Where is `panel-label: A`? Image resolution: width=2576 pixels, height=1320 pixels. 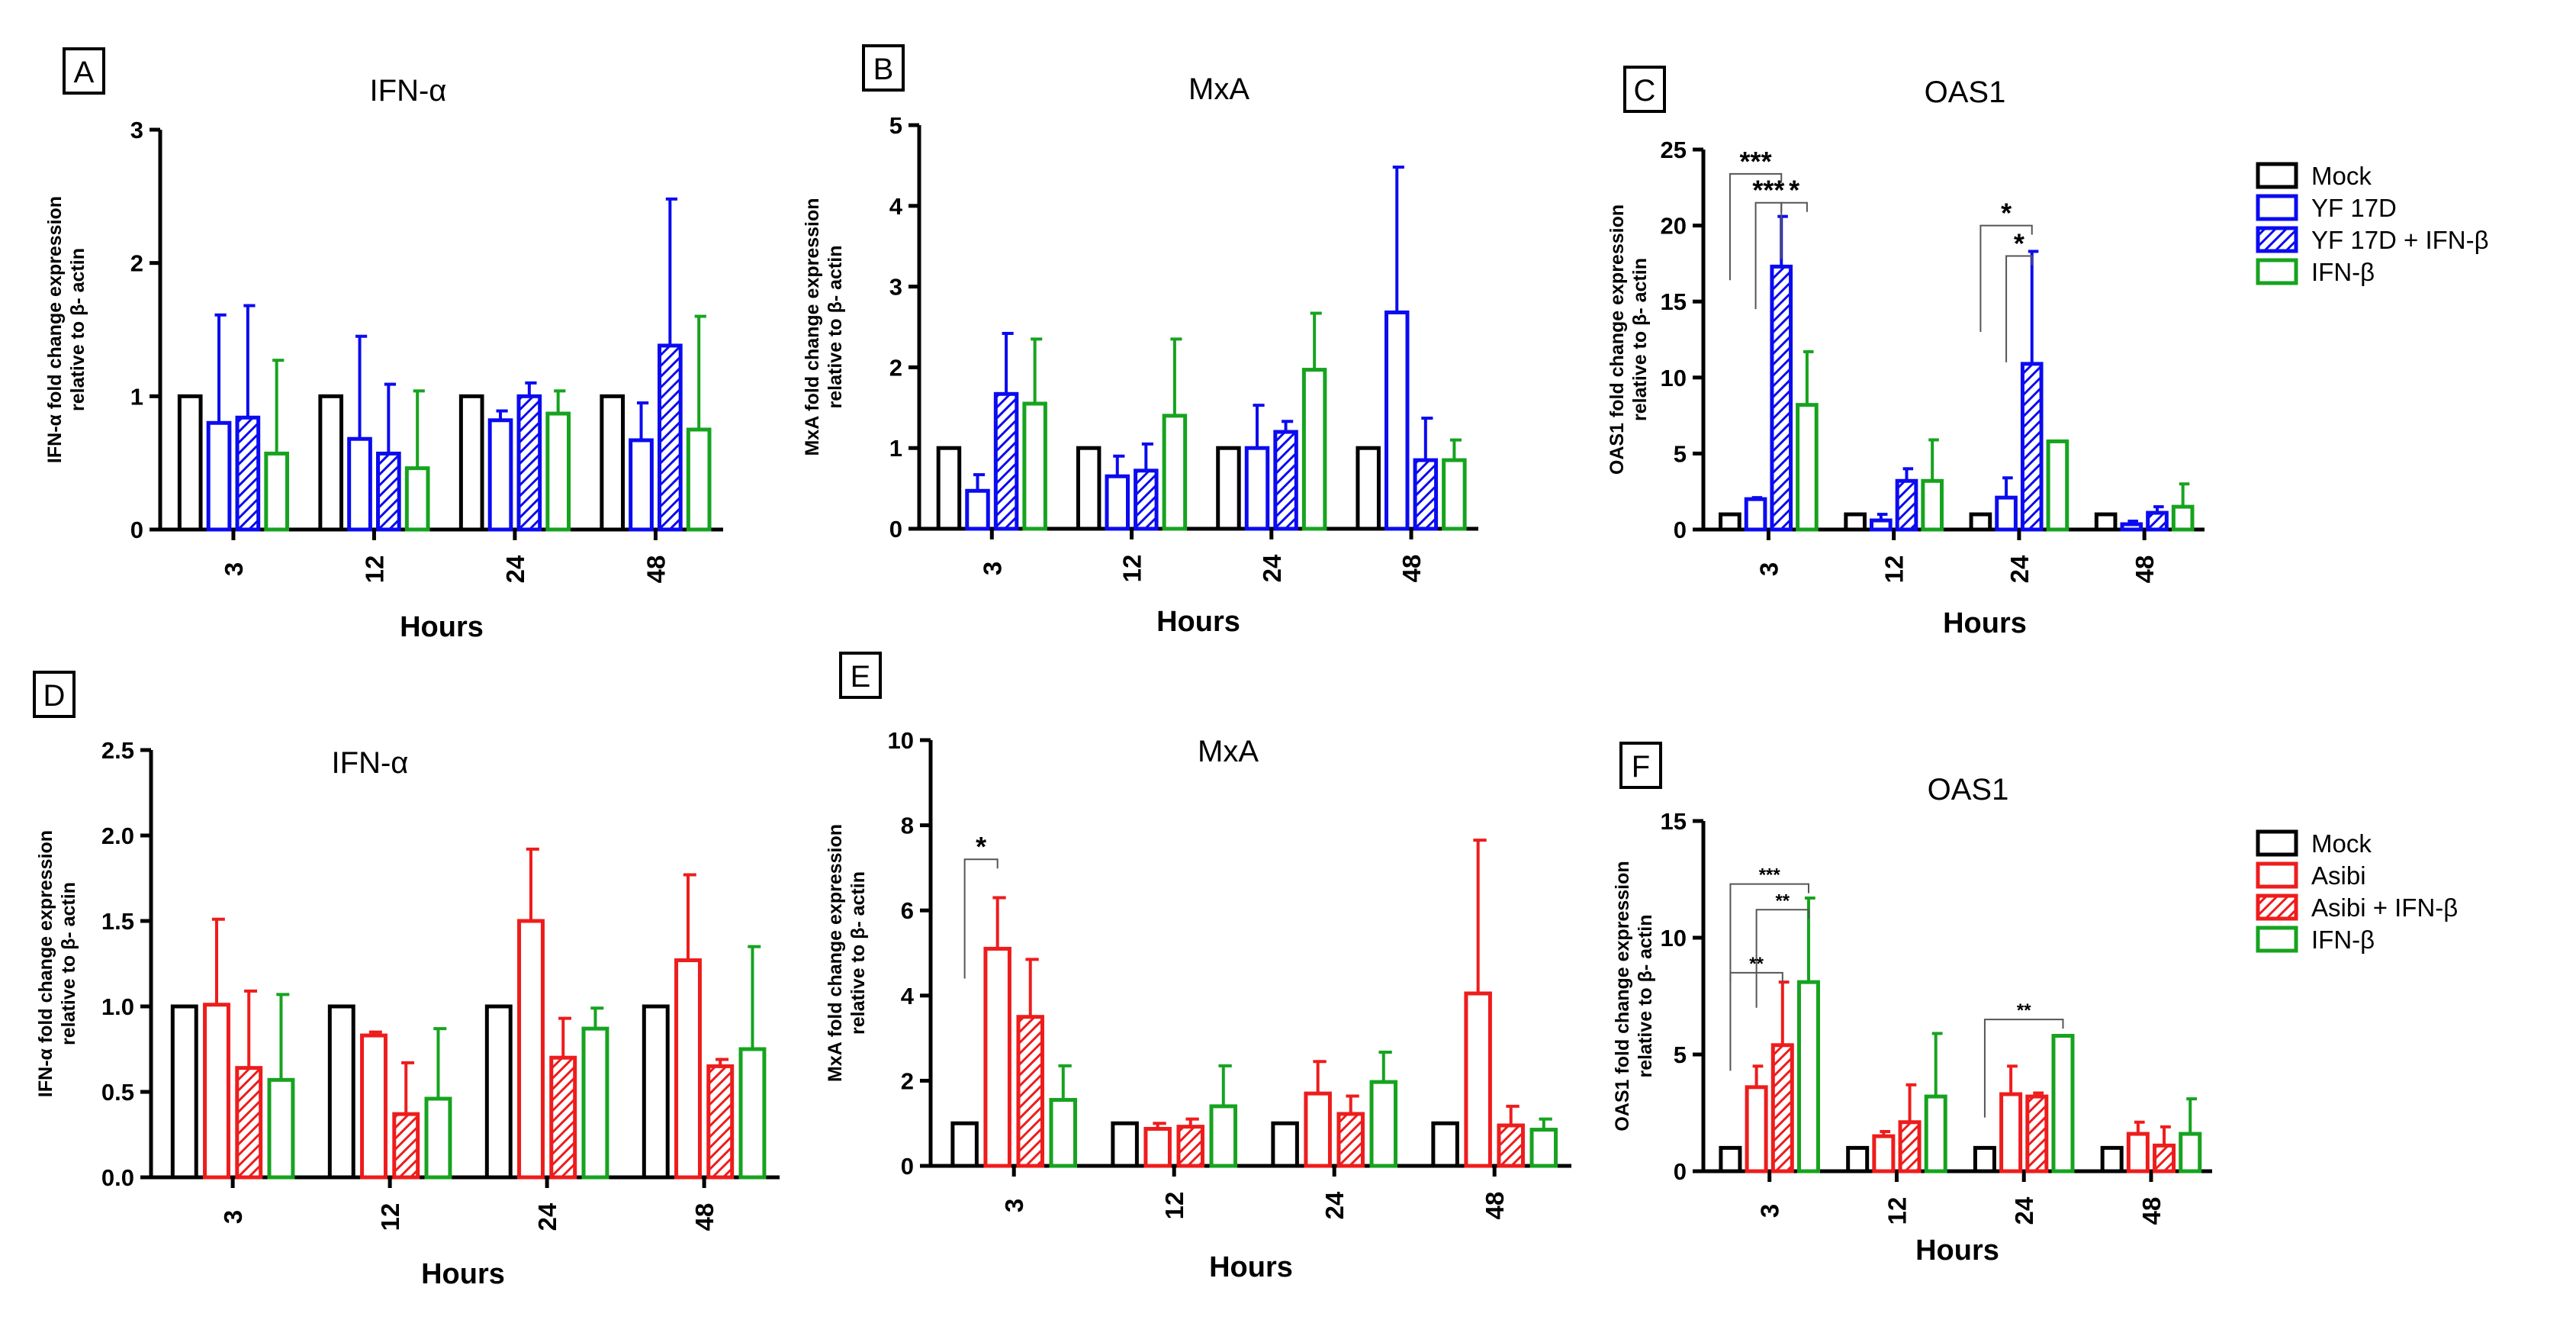
panel-label: A is located at coordinates (84, 72).